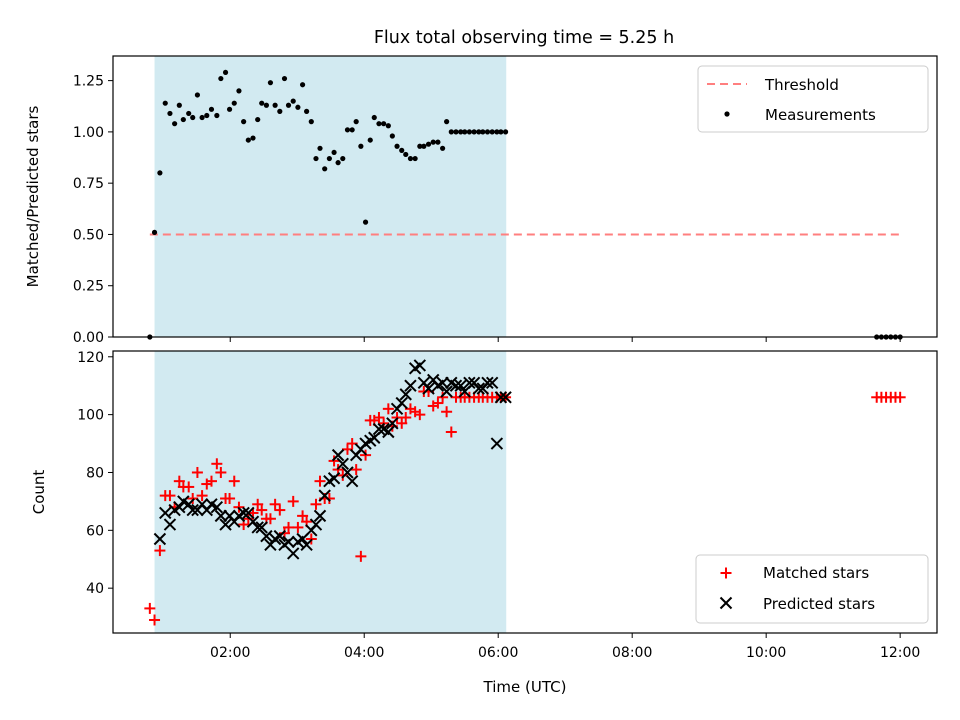 The image size is (960, 720). What do you see at coordinates (88, 235) in the screenshot?
I see `y-tick-label: 0.50` at bounding box center [88, 235].